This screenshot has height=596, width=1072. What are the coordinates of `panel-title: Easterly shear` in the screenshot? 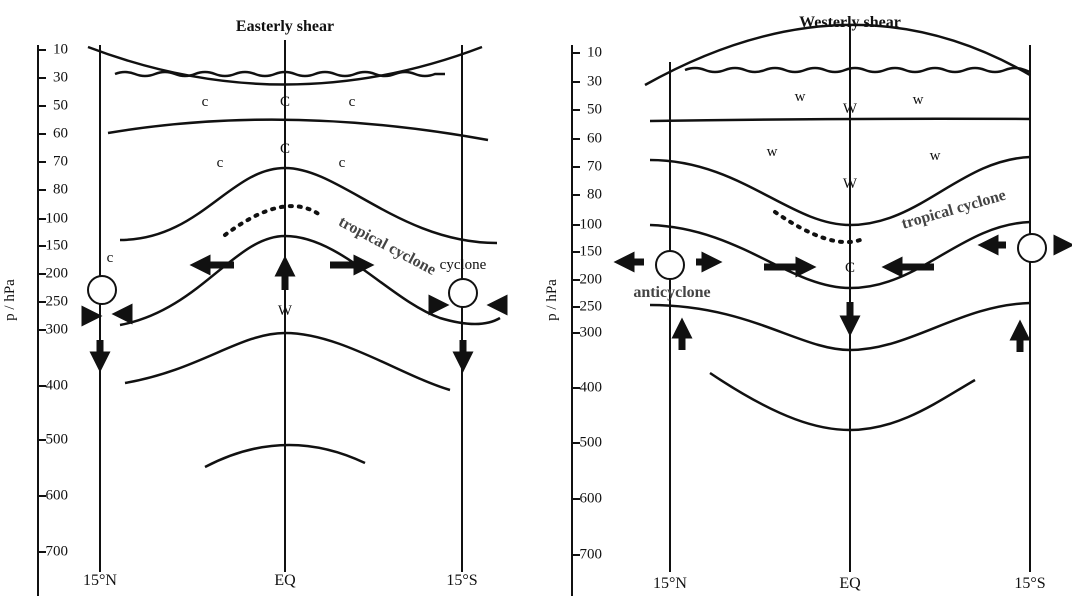 It's located at (285, 26).